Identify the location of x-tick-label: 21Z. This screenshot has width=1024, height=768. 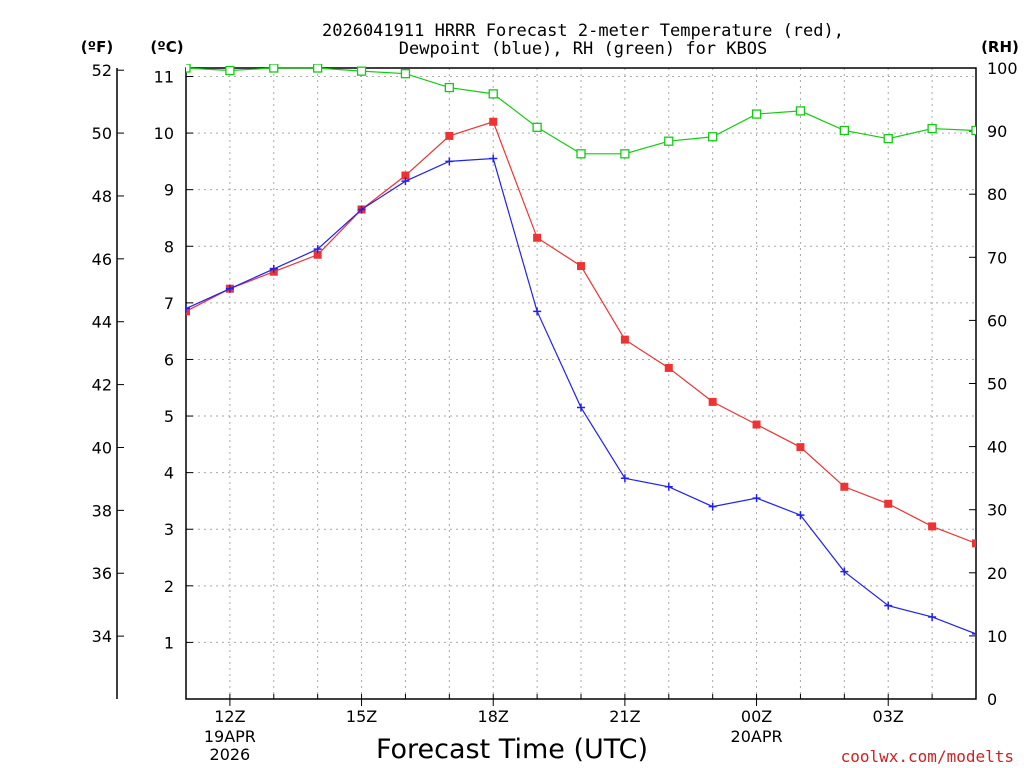
(624, 716).